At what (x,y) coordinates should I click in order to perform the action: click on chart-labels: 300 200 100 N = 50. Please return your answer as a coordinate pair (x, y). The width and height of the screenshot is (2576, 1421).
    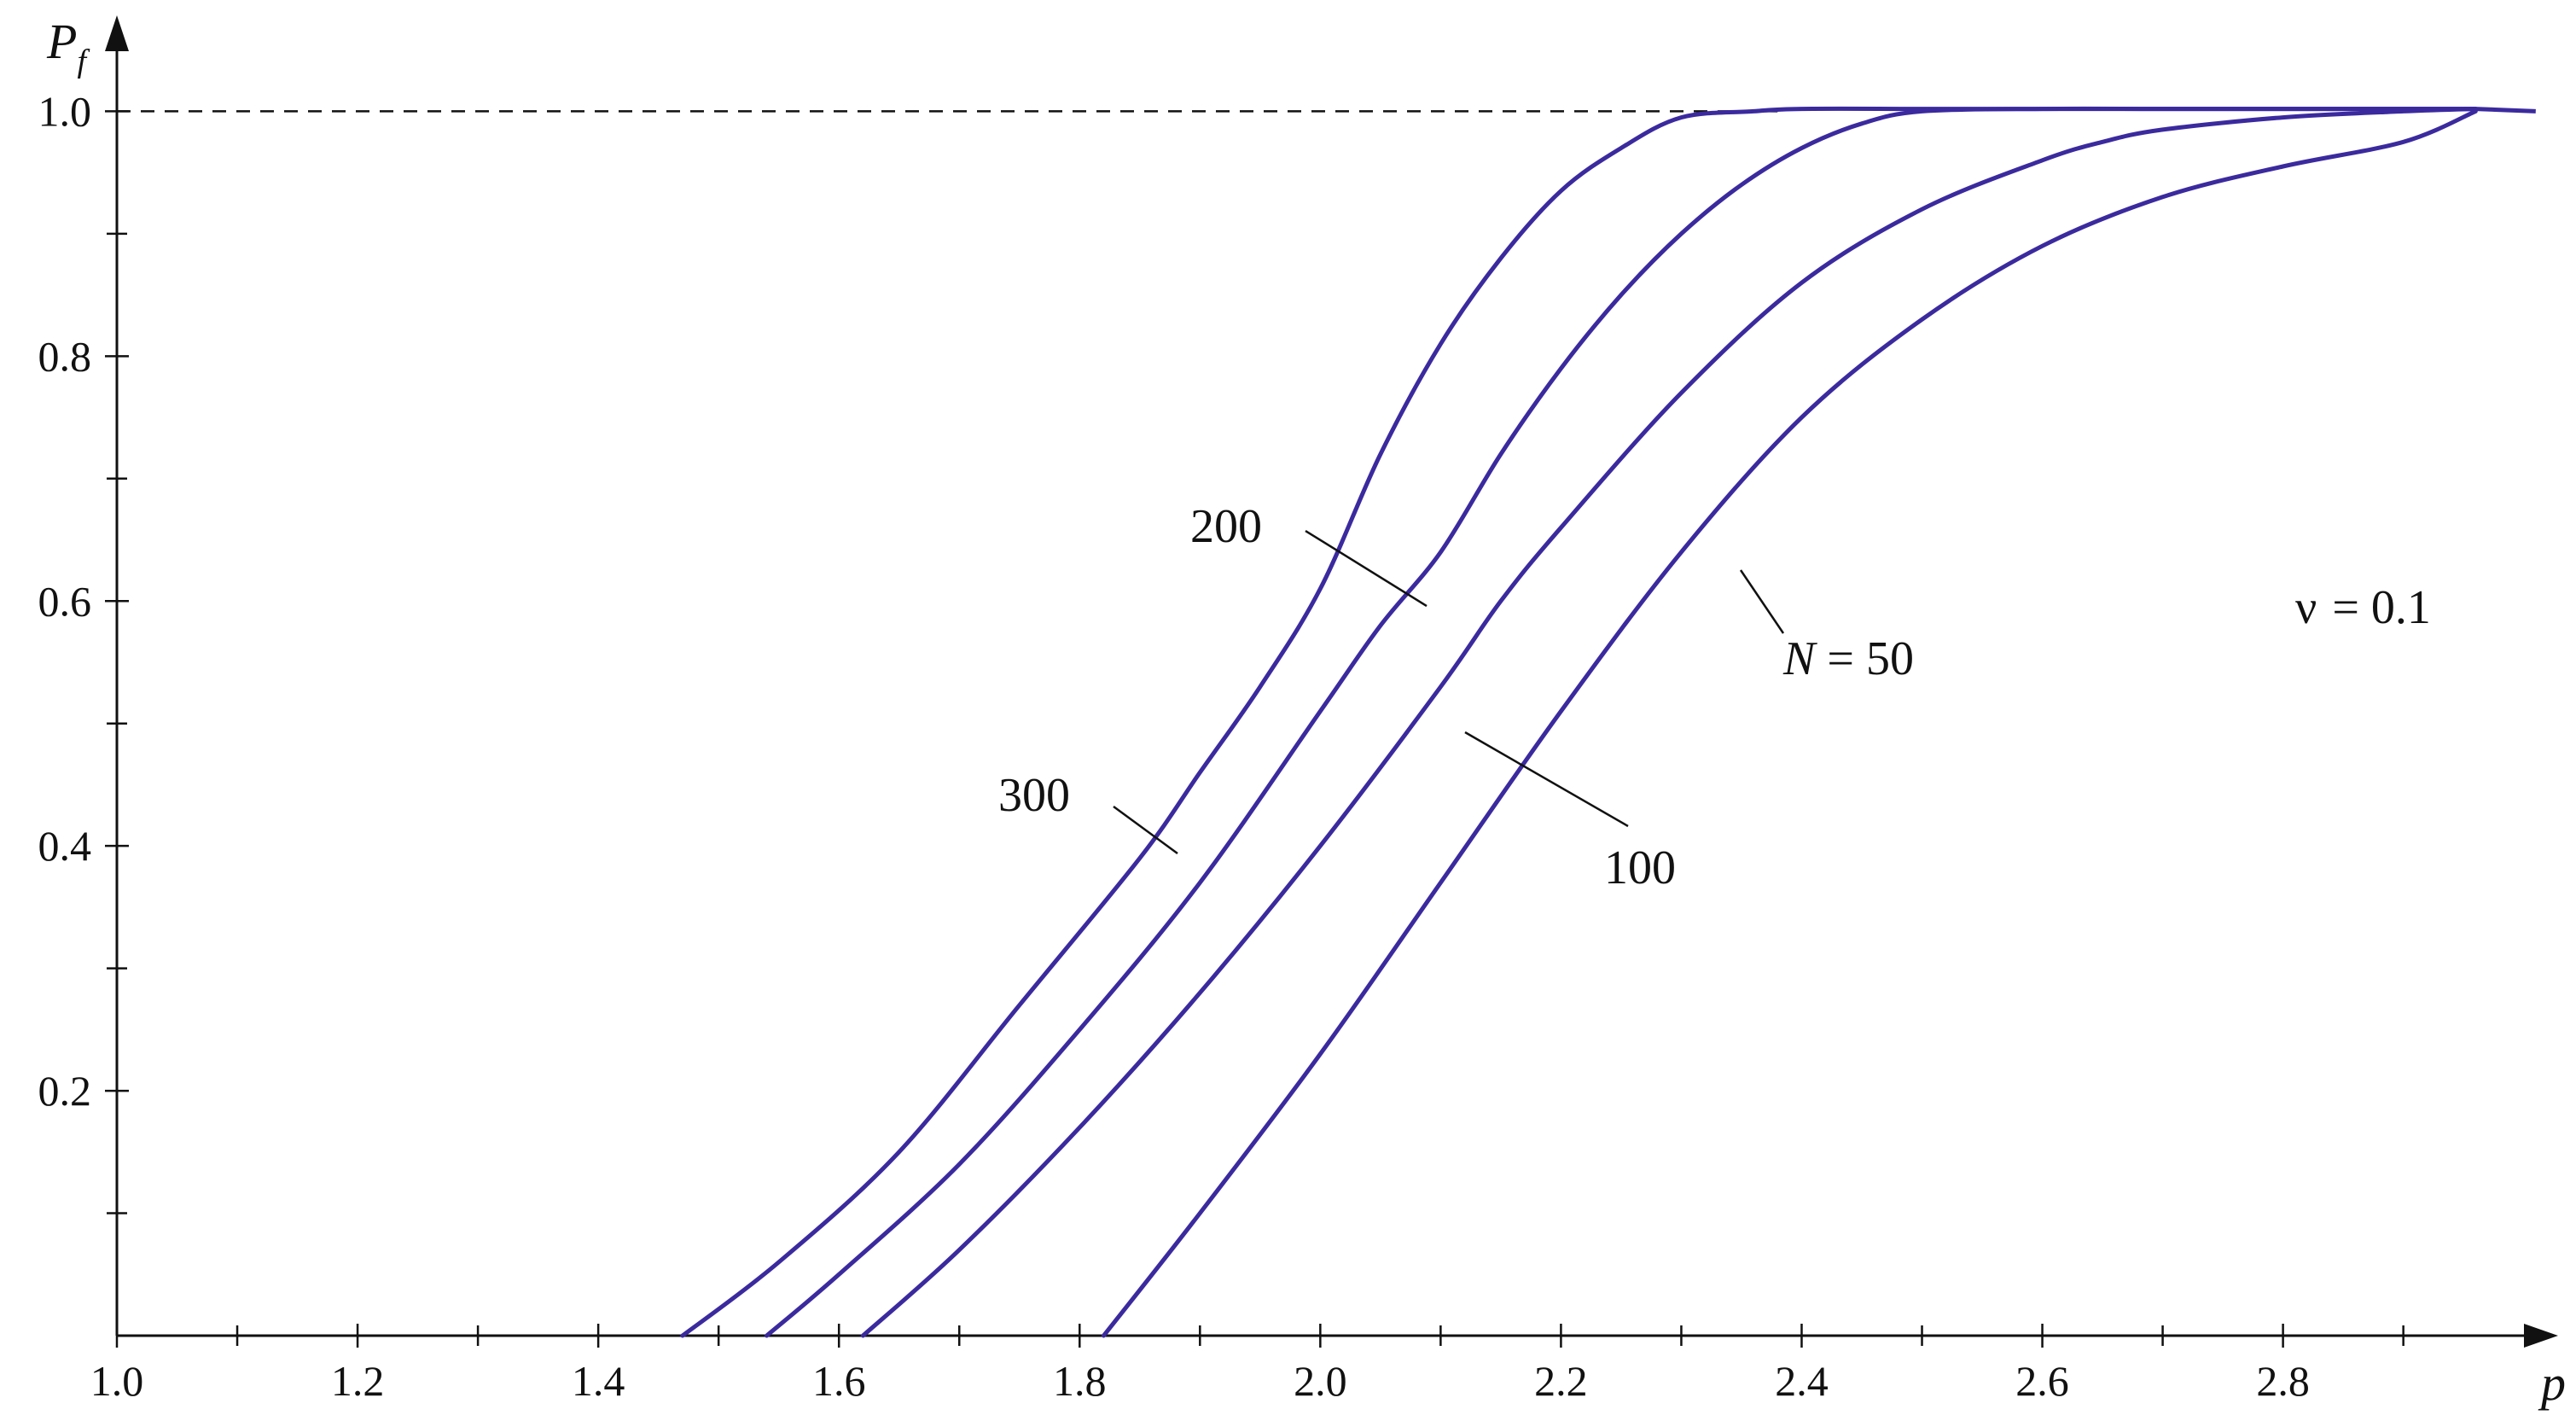
    Looking at the image, I should click on (1456, 697).